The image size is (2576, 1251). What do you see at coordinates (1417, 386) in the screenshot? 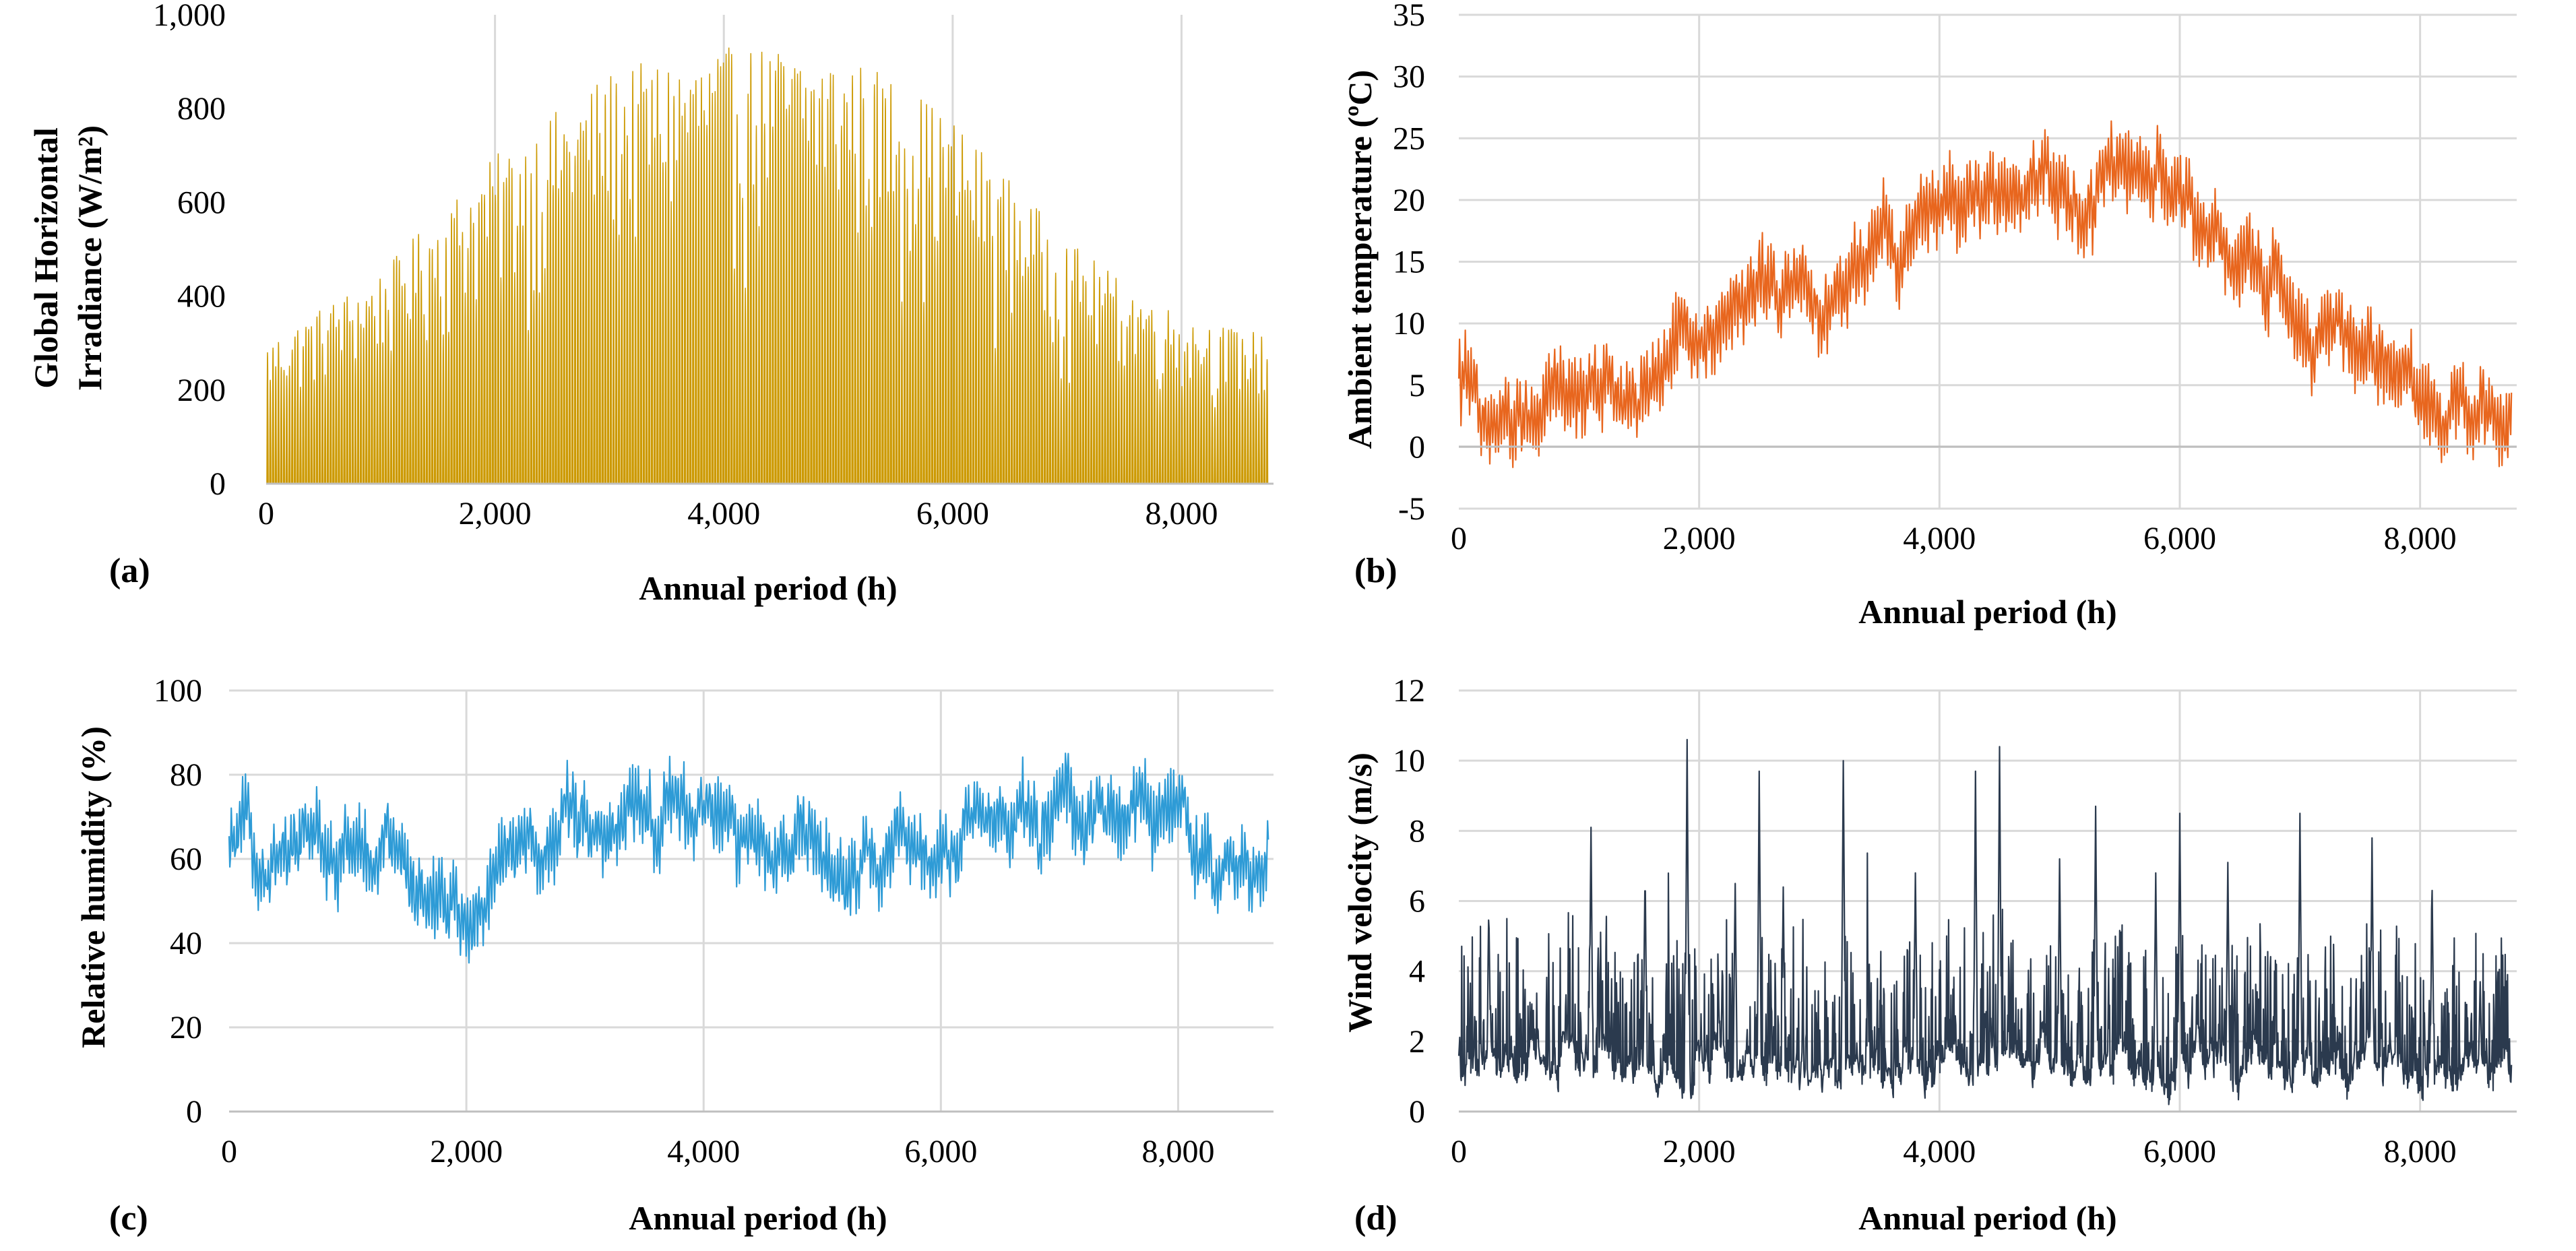
I see `panel-b-y-tick-label: 5` at bounding box center [1417, 386].